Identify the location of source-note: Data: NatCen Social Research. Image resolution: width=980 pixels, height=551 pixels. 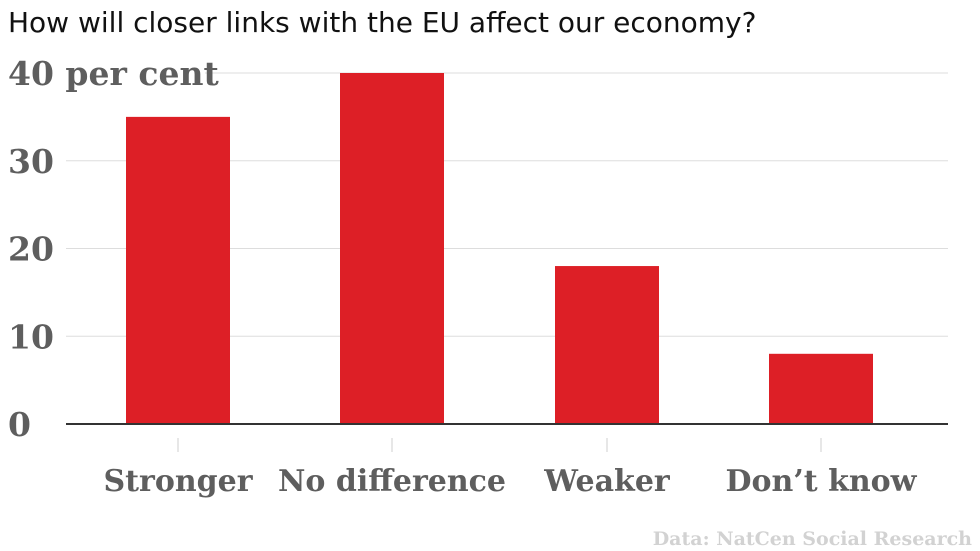
(812, 539).